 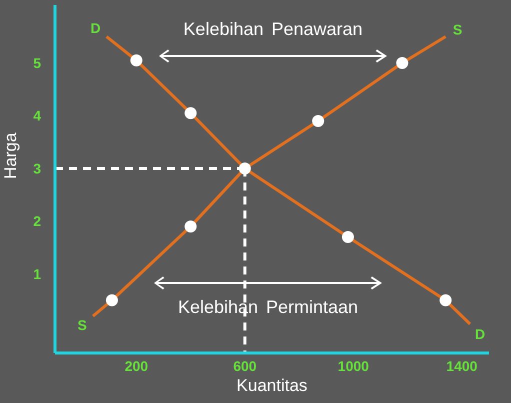 What do you see at coordinates (37, 116) in the screenshot?
I see `y-tick-label: 4` at bounding box center [37, 116].